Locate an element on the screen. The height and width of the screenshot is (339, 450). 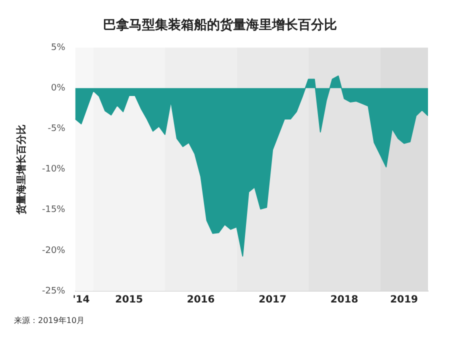
y-tick-label: 0% is located at coordinates (58, 89).